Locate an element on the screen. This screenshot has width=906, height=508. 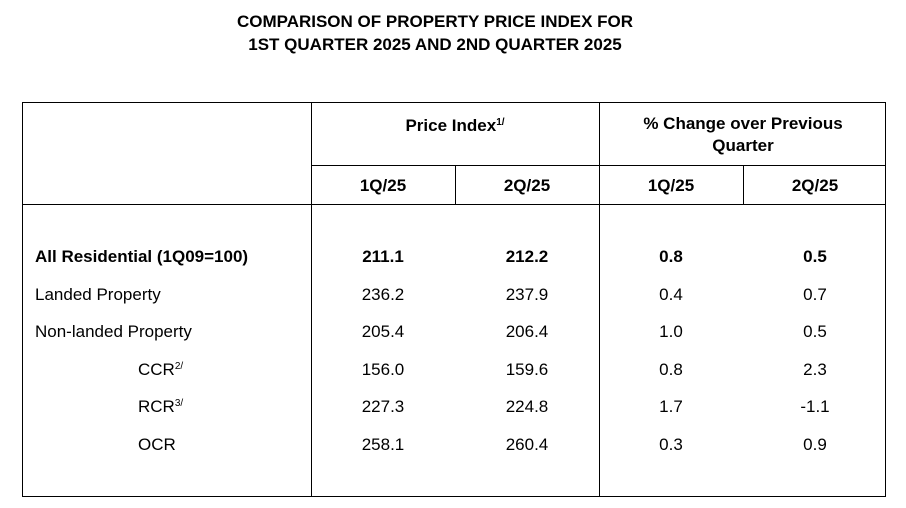
cell-price-1q25: 227.3 is located at coordinates (383, 406).